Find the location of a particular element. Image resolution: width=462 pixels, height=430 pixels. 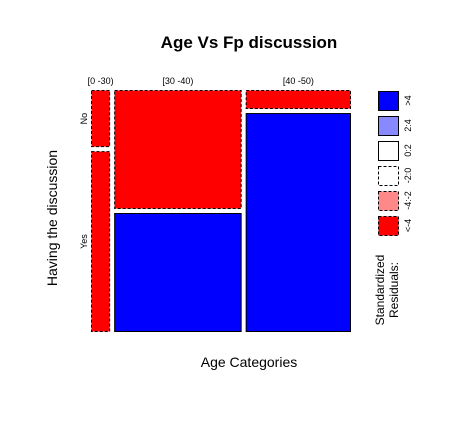

row-tick-labels: No Yes is located at coordinates (84, 181).